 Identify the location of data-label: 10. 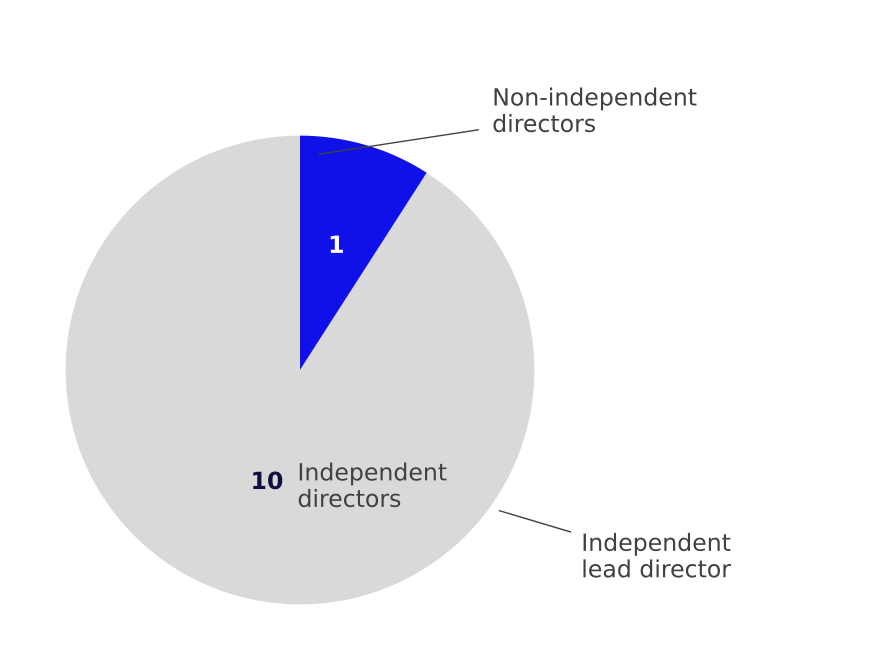
(267, 480).